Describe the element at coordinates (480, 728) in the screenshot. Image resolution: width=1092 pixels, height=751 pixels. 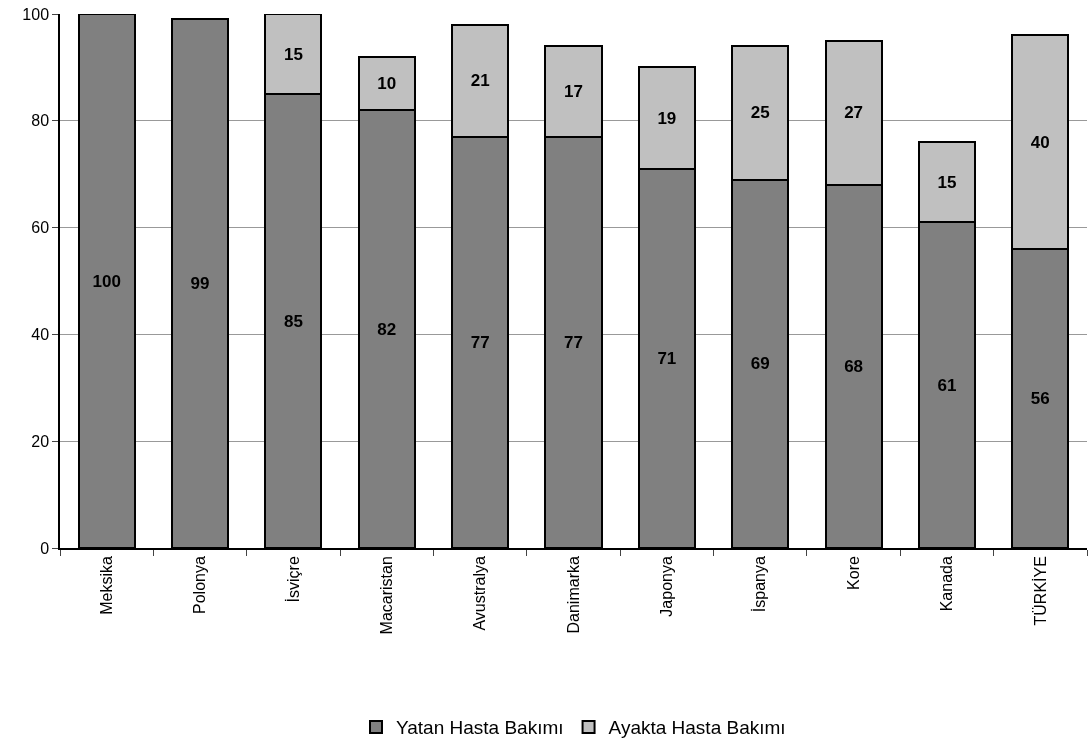
I see `legend-label: Yatan Hasta Bakımı` at that location.